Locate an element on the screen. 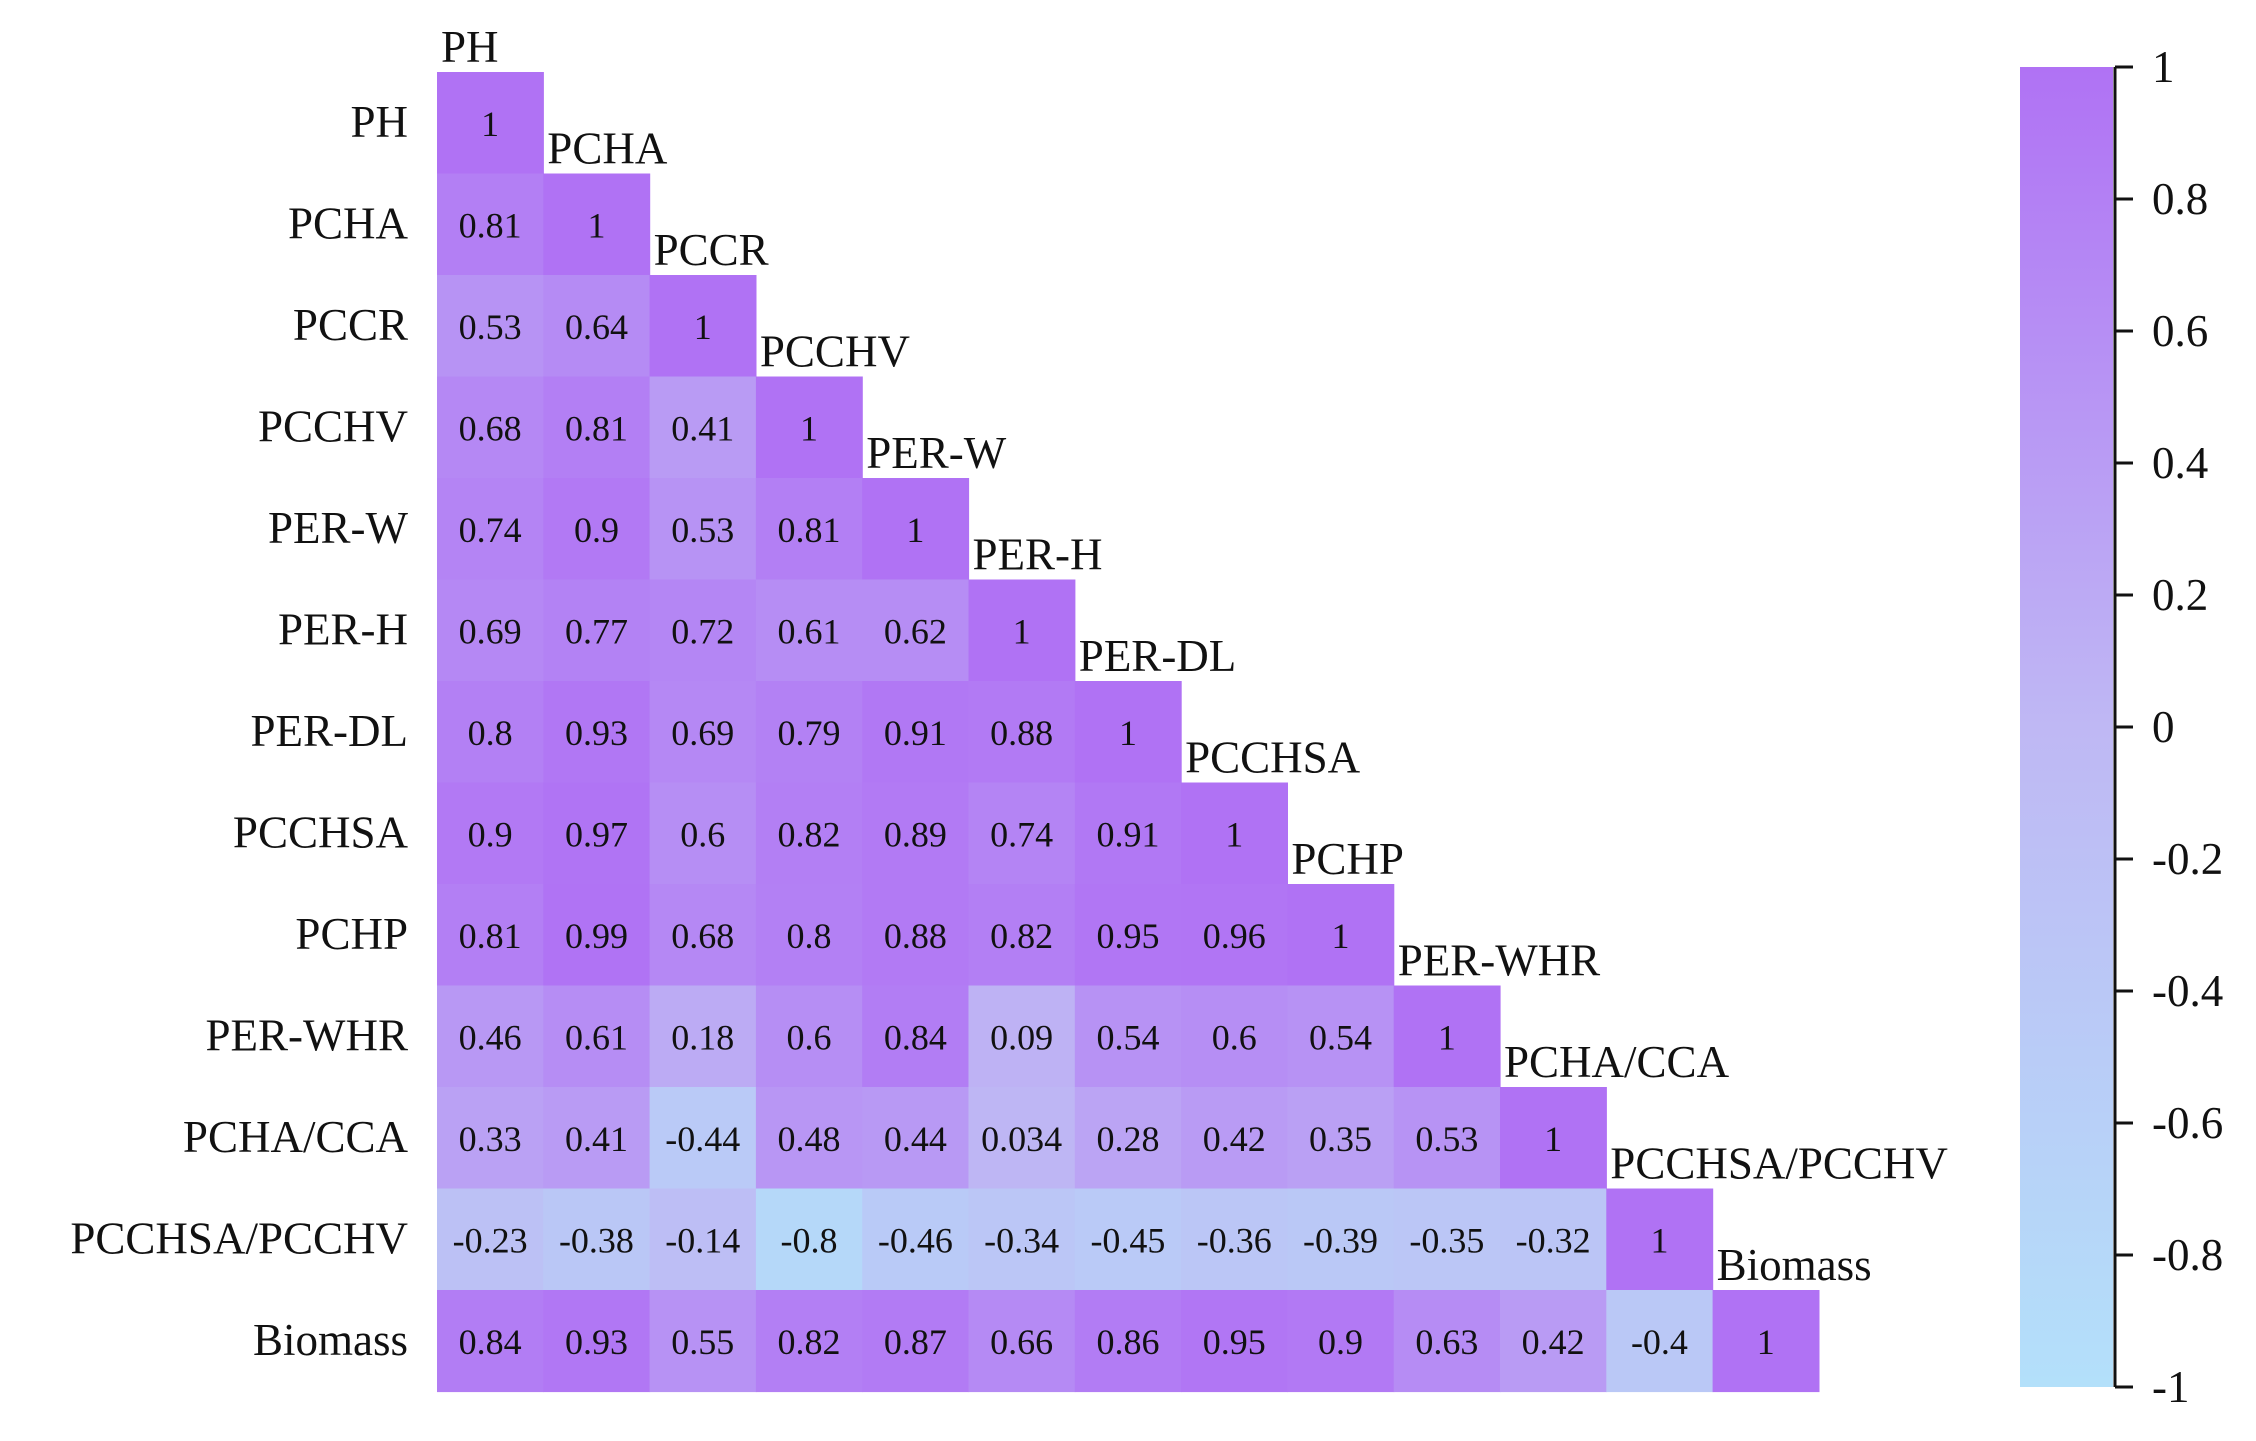 The width and height of the screenshot is (2256, 1441). row-label: PER-H is located at coordinates (343, 629).